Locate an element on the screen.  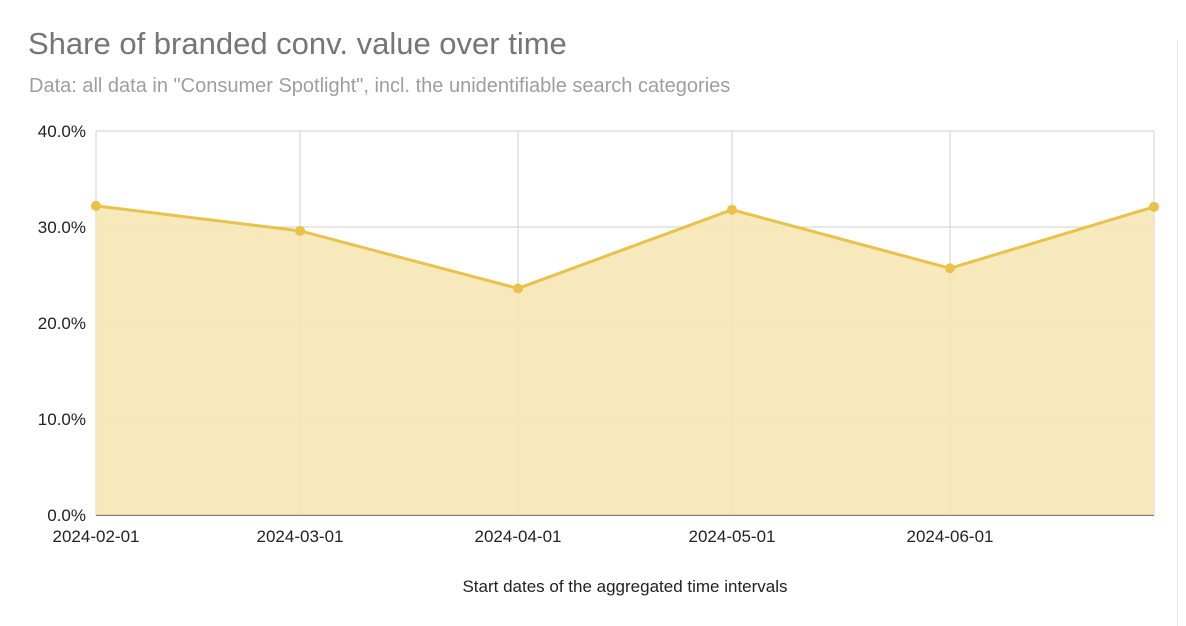
panel-right-border is located at coordinates (1181, 333).